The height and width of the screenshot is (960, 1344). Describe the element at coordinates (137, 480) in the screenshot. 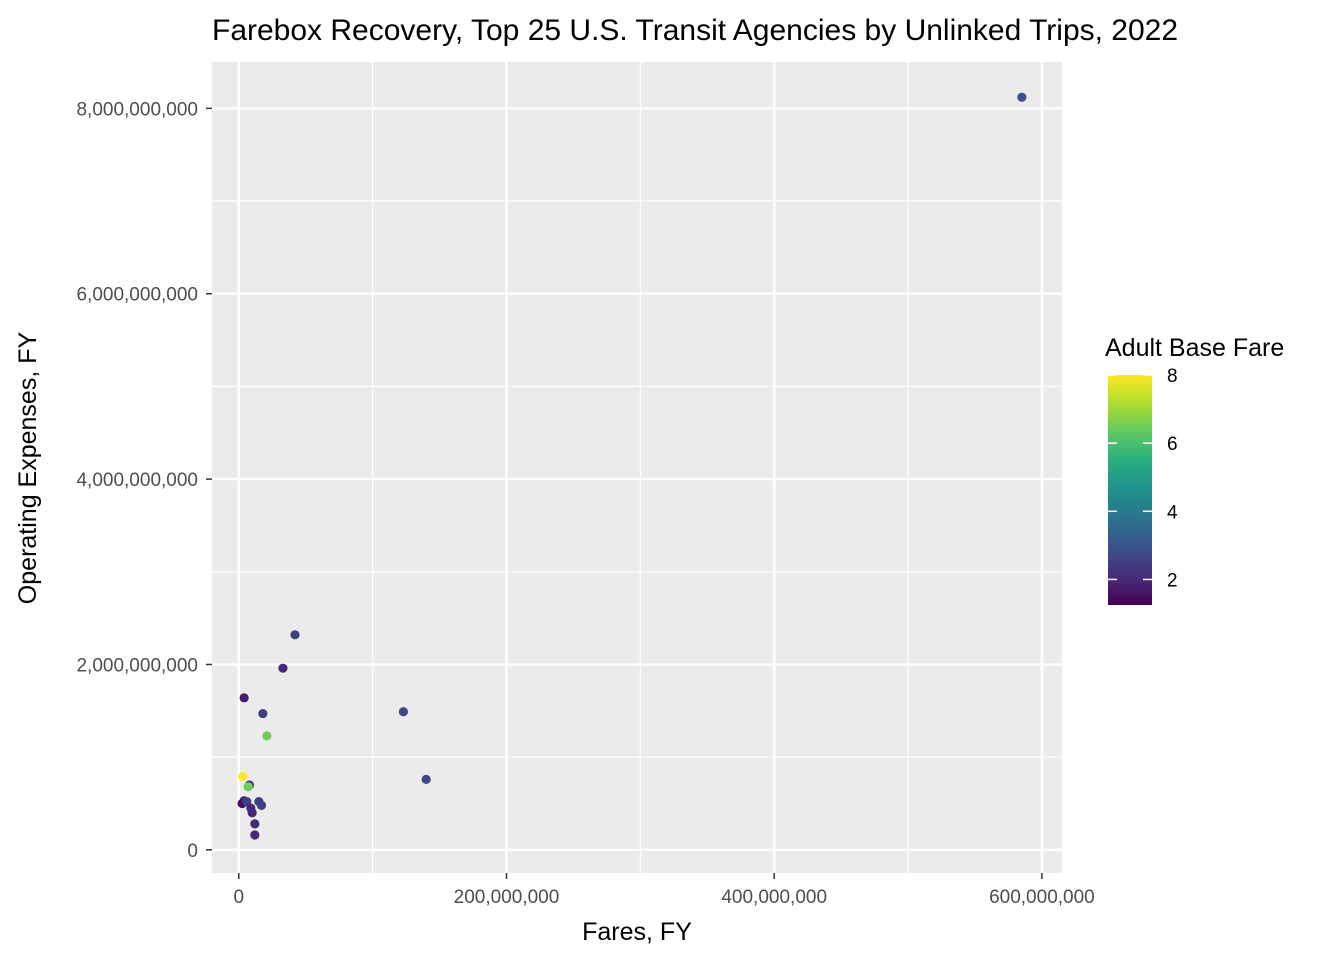

I see `y-tick-label: 4,000,000,000` at that location.